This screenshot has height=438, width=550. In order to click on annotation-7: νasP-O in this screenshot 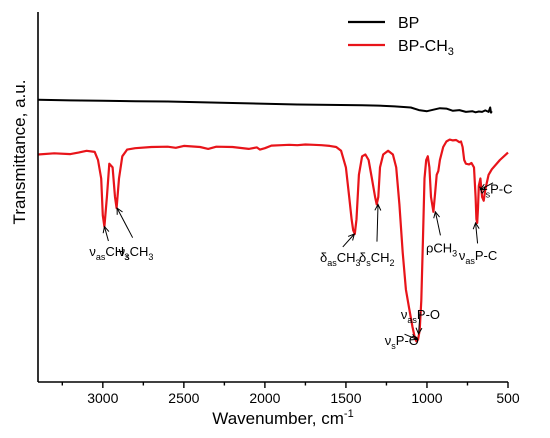, I will do `click(420, 321)`.